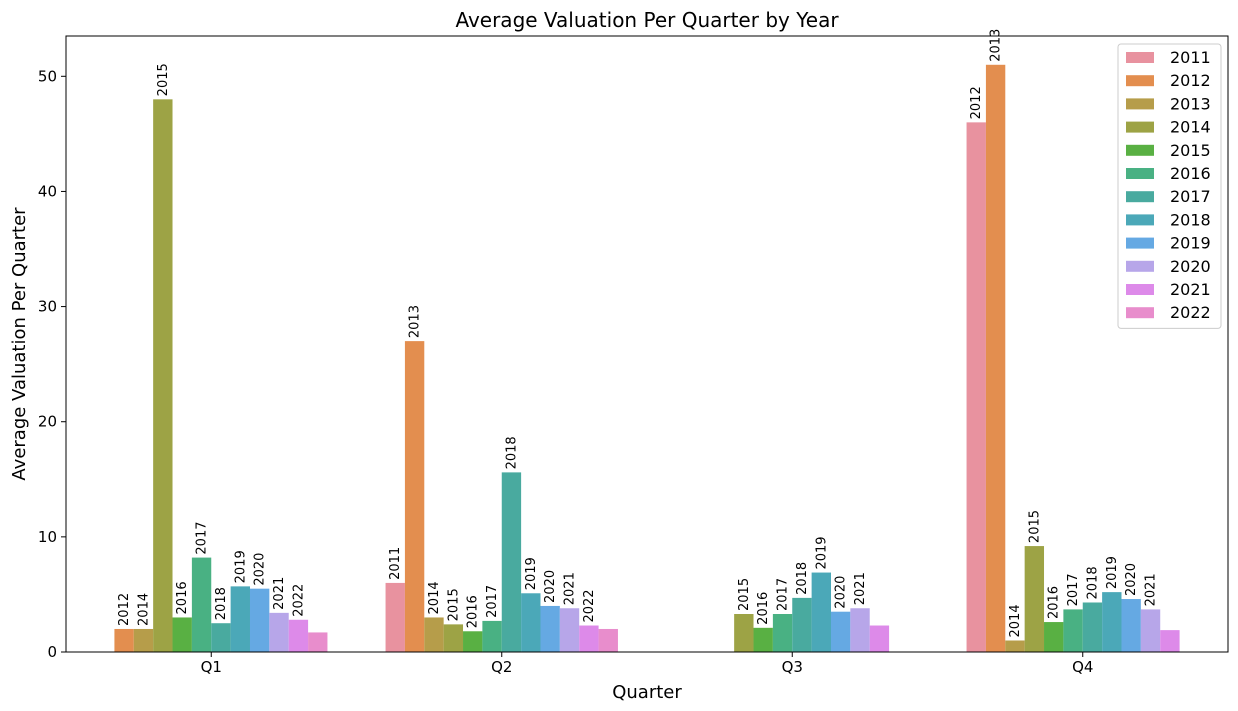 The image size is (1238, 711). I want to click on bar-q4-2013, so click(1015, 646).